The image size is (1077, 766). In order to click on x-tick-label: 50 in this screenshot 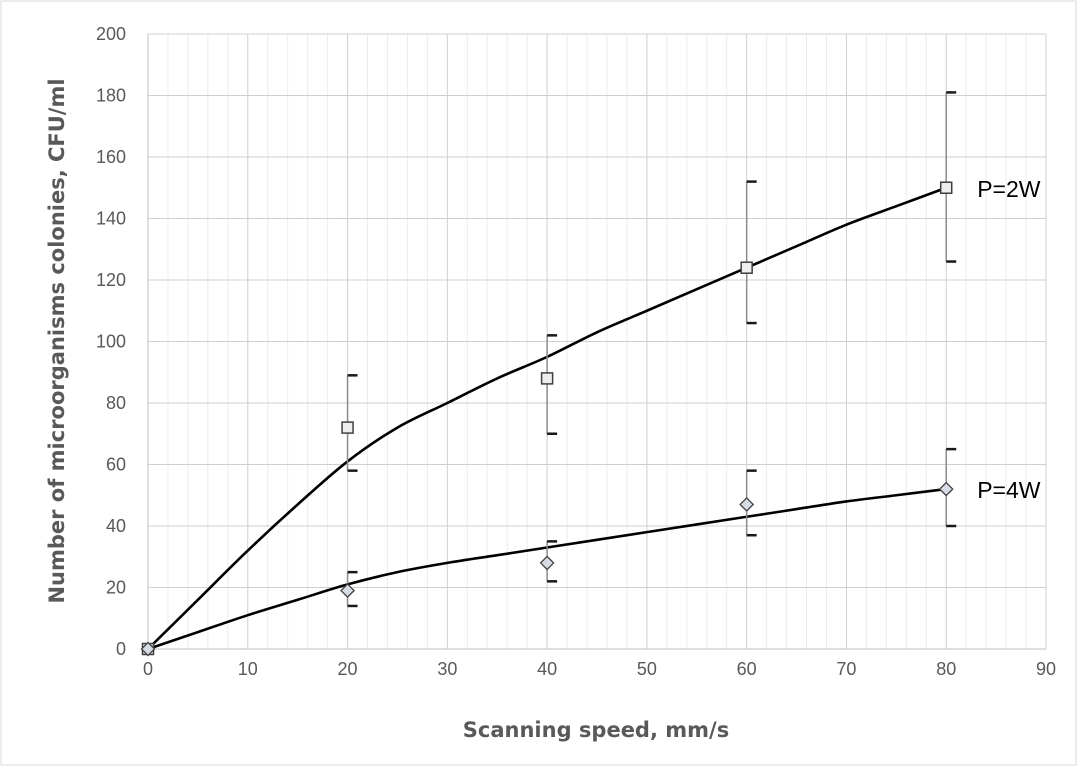, I will do `click(647, 669)`.